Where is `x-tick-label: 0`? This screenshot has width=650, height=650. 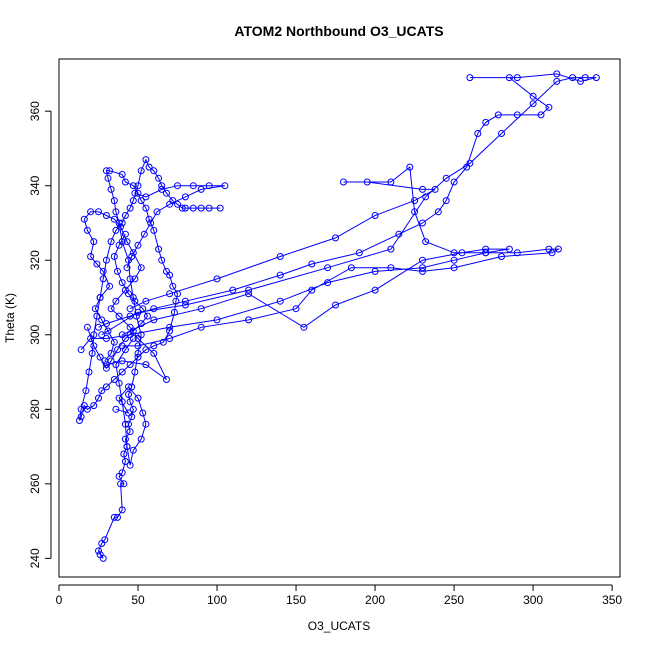
x-tick-label: 0 is located at coordinates (59, 600).